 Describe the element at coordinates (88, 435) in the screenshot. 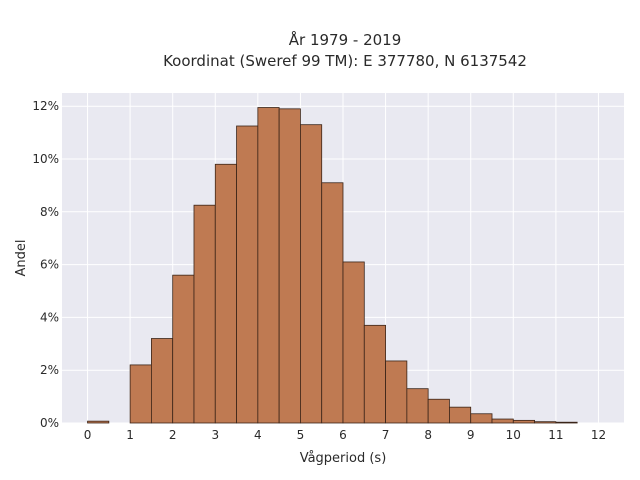

I see `x-tick-label: 0` at that location.